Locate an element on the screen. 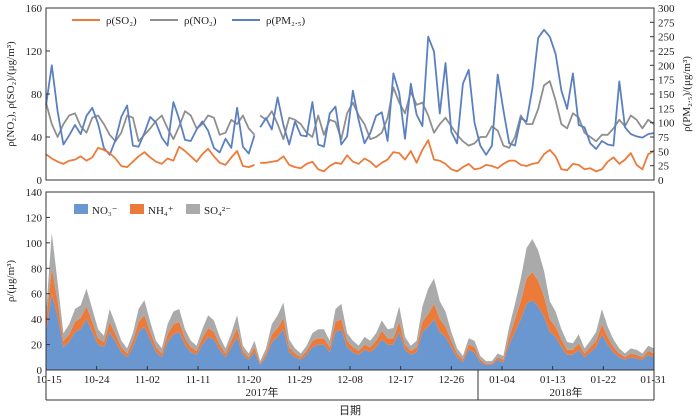 The width and height of the screenshot is (700, 420). top-legend: ρ(SO₂) ρ(NO₂) ρ(PM₂.₅) is located at coordinates (188, 21).